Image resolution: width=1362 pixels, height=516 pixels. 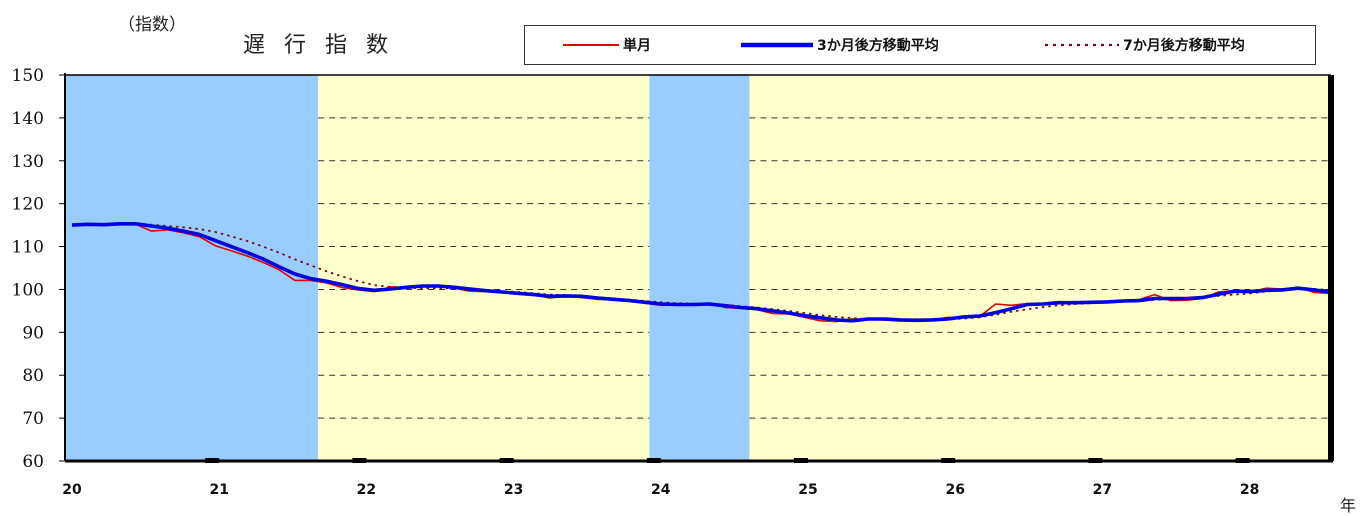 I want to click on legend-swatch-single-month, so click(x=591, y=45).